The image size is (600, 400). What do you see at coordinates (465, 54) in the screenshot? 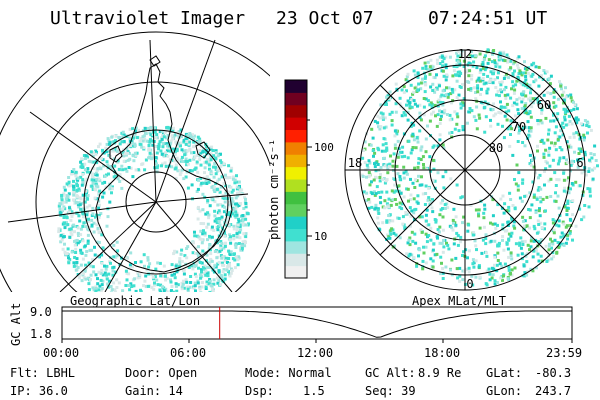
I see `apex-mlt-12: 12` at bounding box center [465, 54].